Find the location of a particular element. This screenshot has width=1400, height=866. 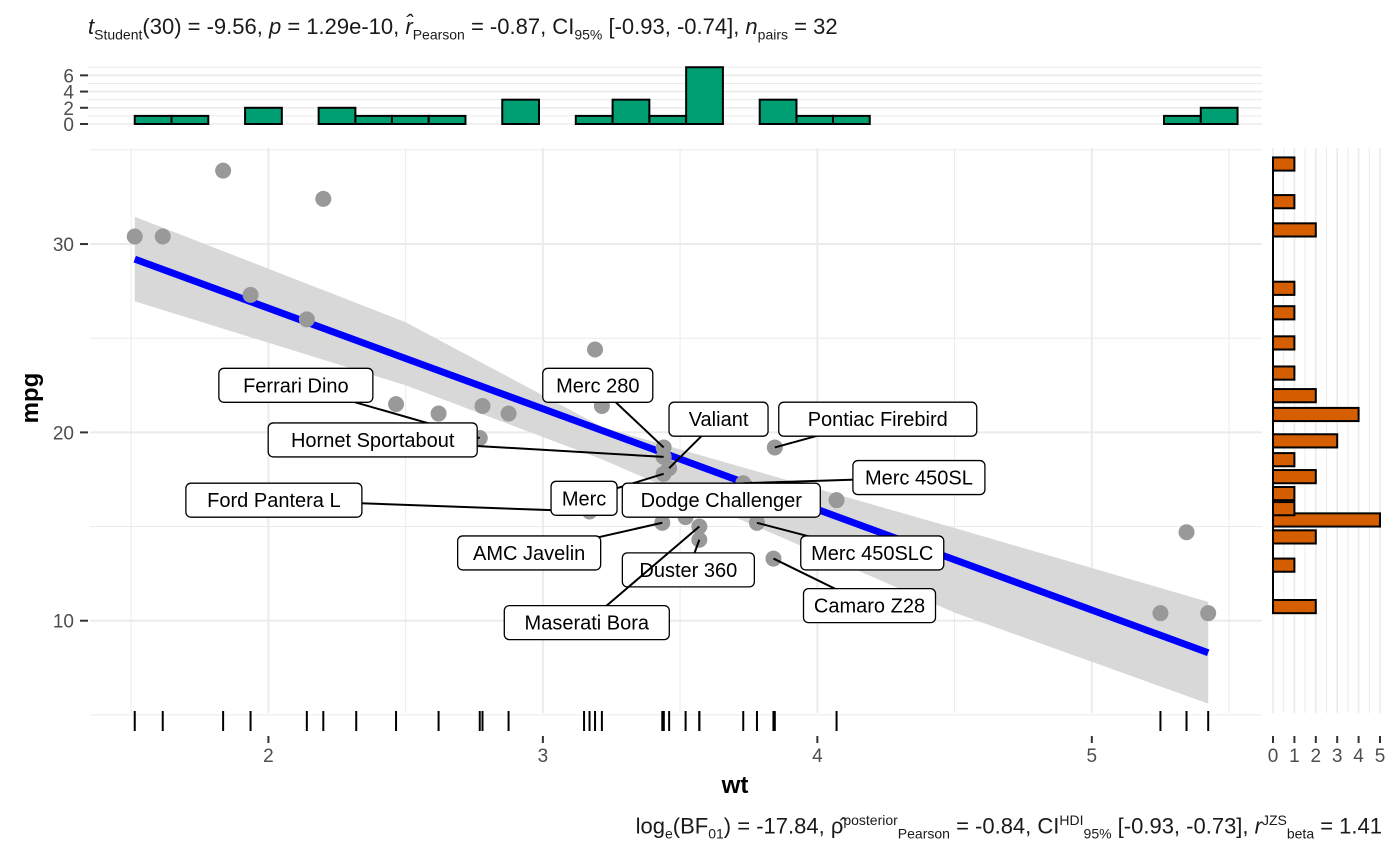

right-hist-tick-label: 2 is located at coordinates (1316, 756).